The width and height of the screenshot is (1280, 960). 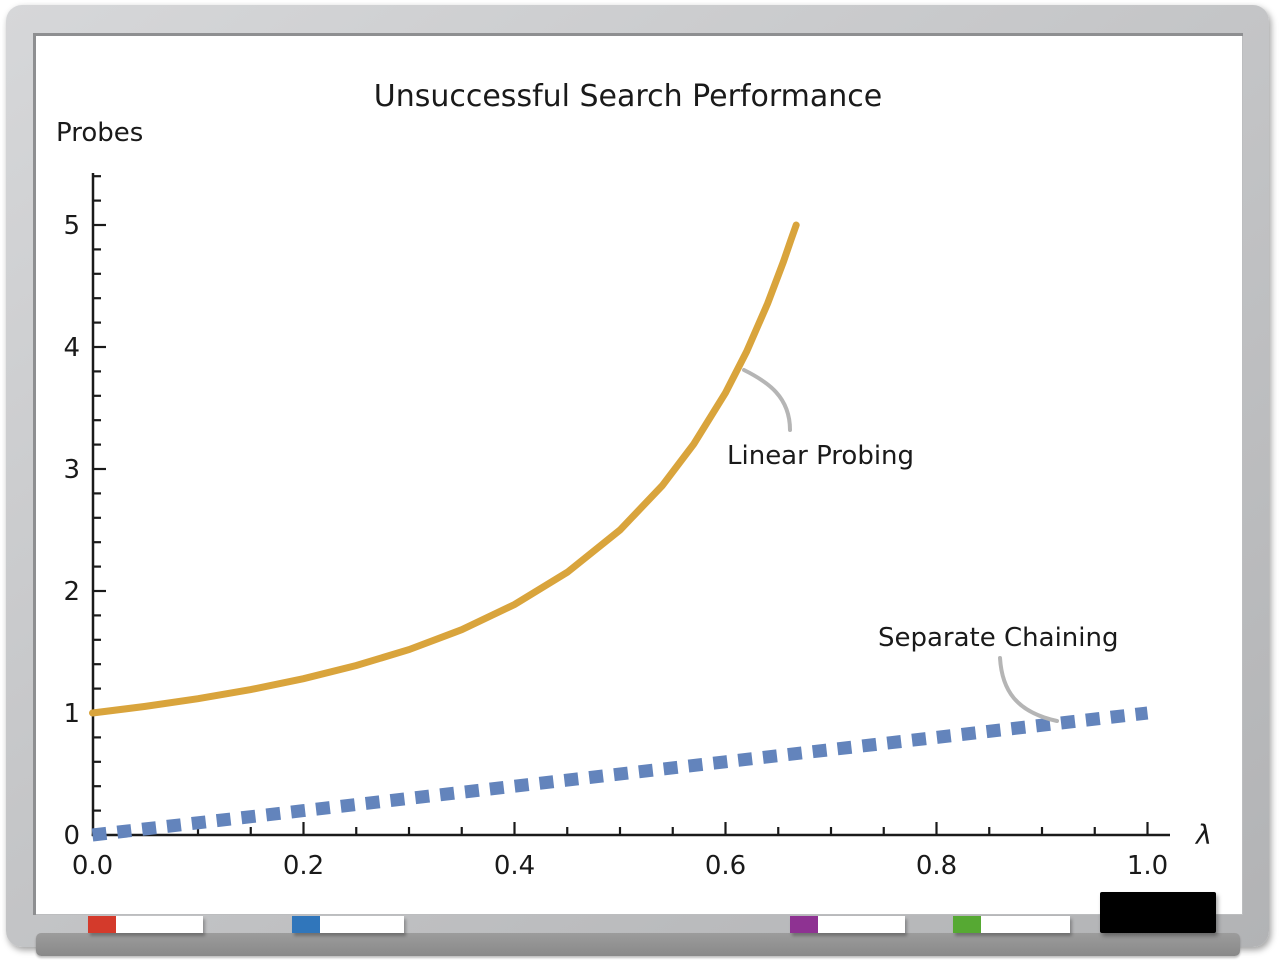 What do you see at coordinates (820, 456) in the screenshot?
I see `linear-probing-label: Linear Probing` at bounding box center [820, 456].